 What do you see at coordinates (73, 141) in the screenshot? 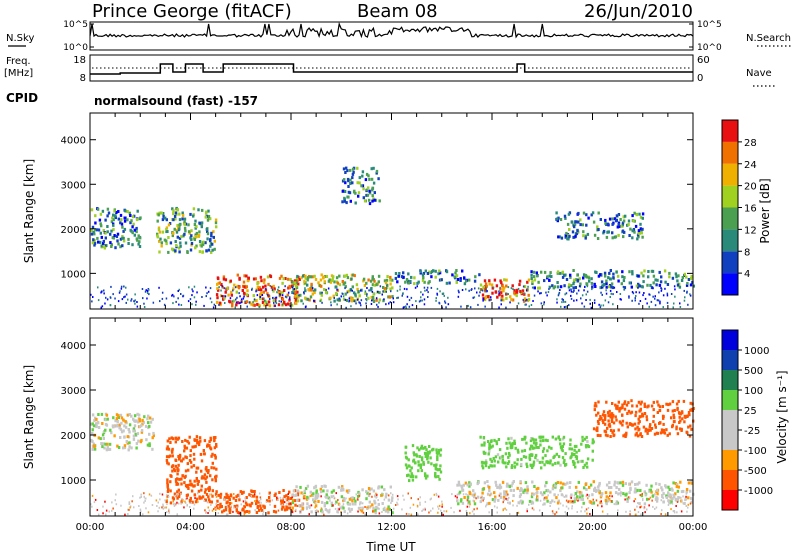
I see `y-tick-label: 4000` at bounding box center [73, 141].